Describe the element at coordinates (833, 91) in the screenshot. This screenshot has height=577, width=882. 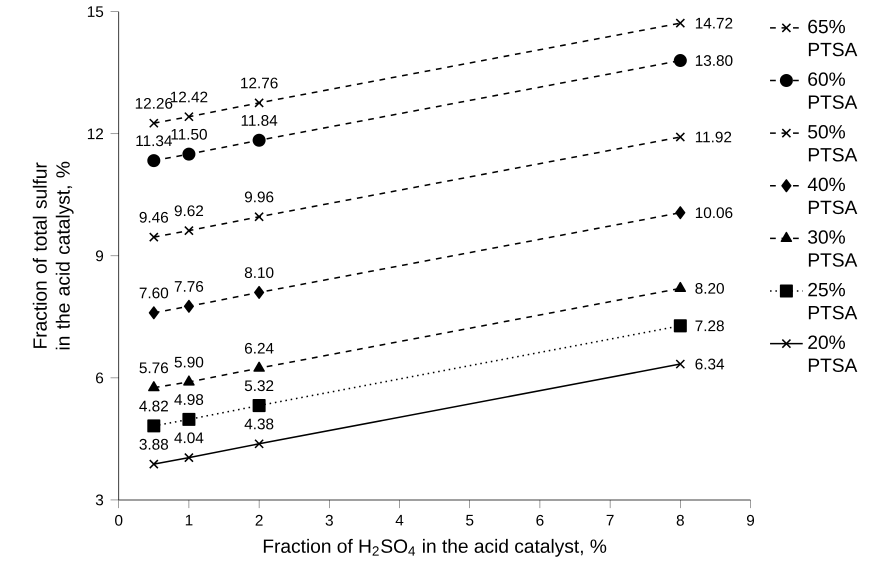
I see `legend-label: 60% PTSA` at that location.